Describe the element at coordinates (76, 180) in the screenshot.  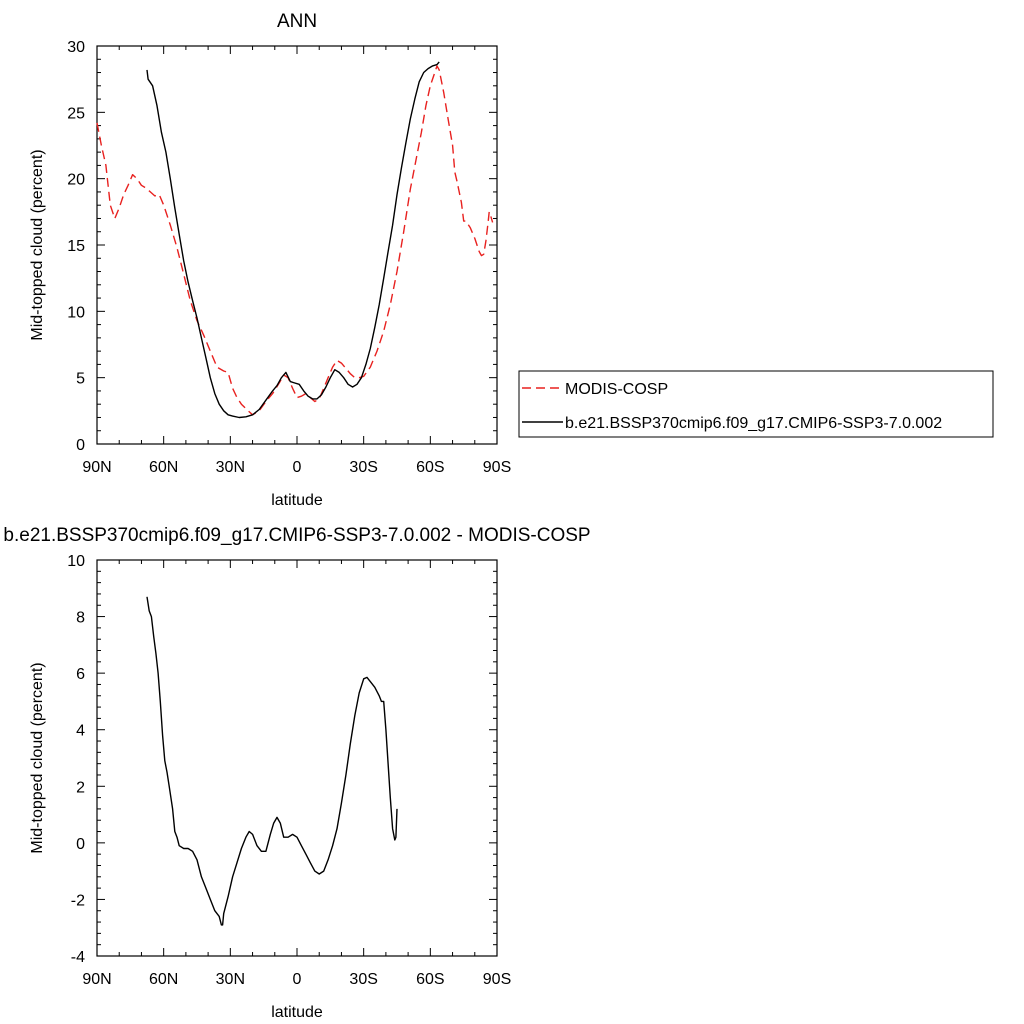
I see `y-tick-label: 20` at that location.